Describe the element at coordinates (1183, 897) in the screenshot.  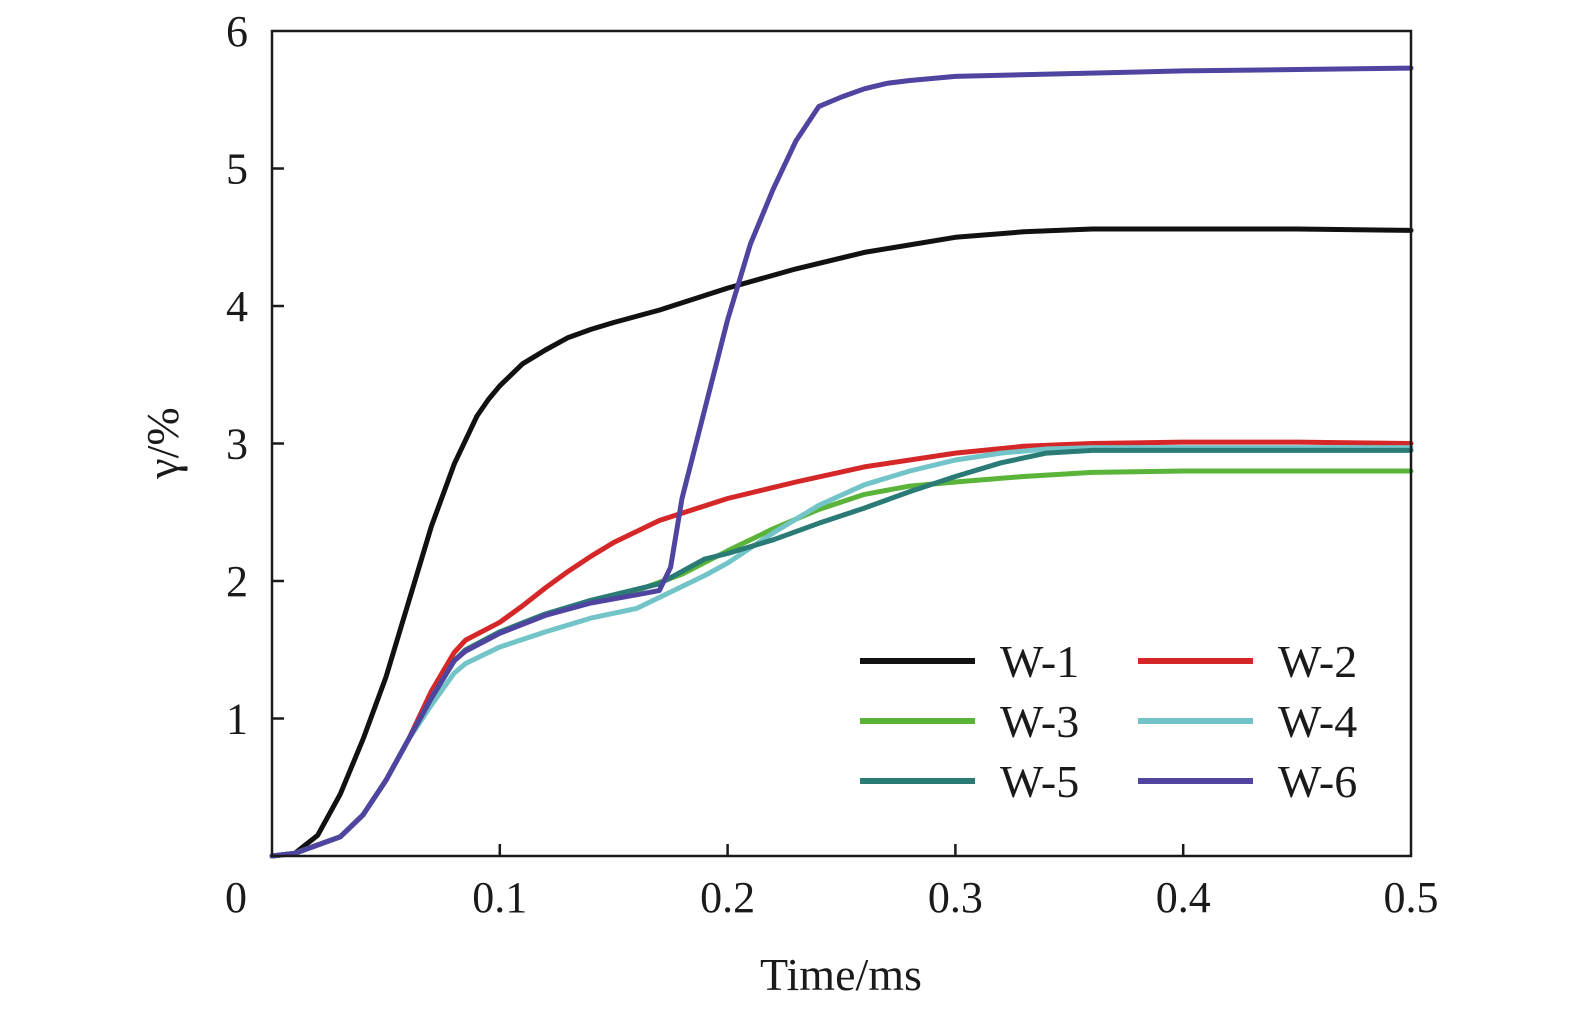
I see `x-tick-label: 0.4` at that location.